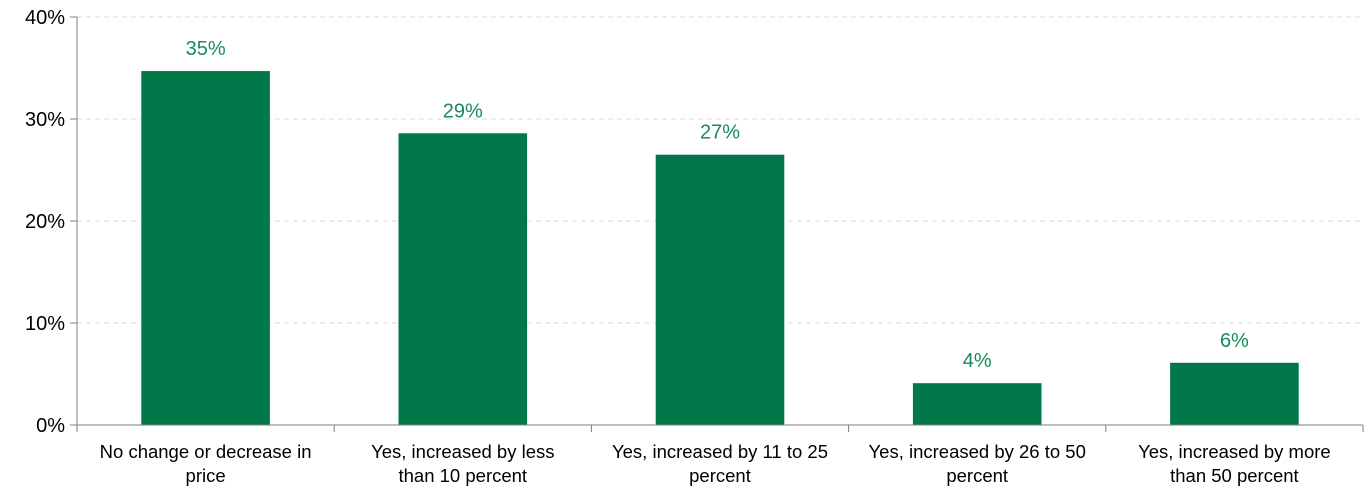 The image size is (1369, 493). I want to click on x-category-label-line: than 50 percent, so click(1234, 475).